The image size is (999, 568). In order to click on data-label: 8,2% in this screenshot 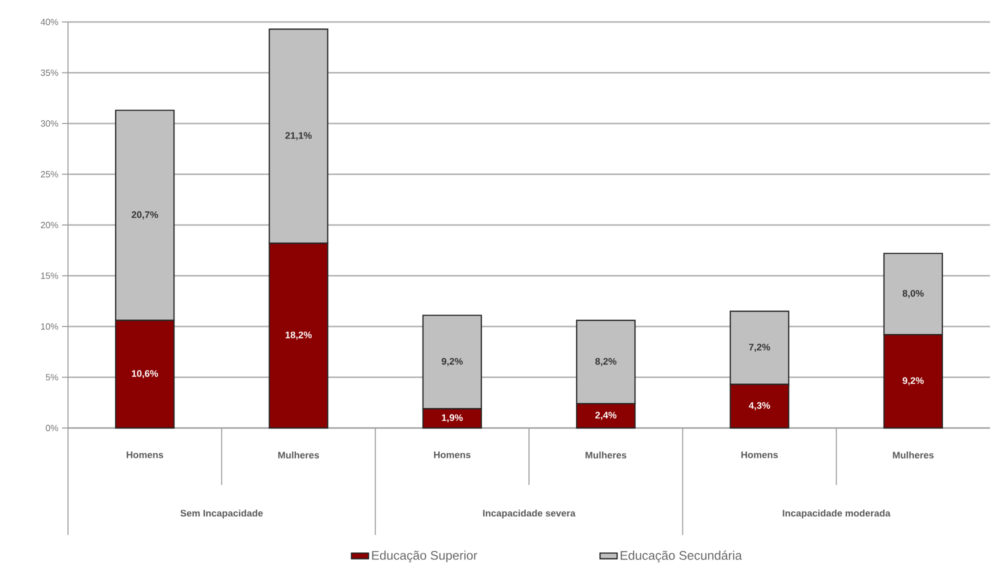, I will do `click(605, 362)`.